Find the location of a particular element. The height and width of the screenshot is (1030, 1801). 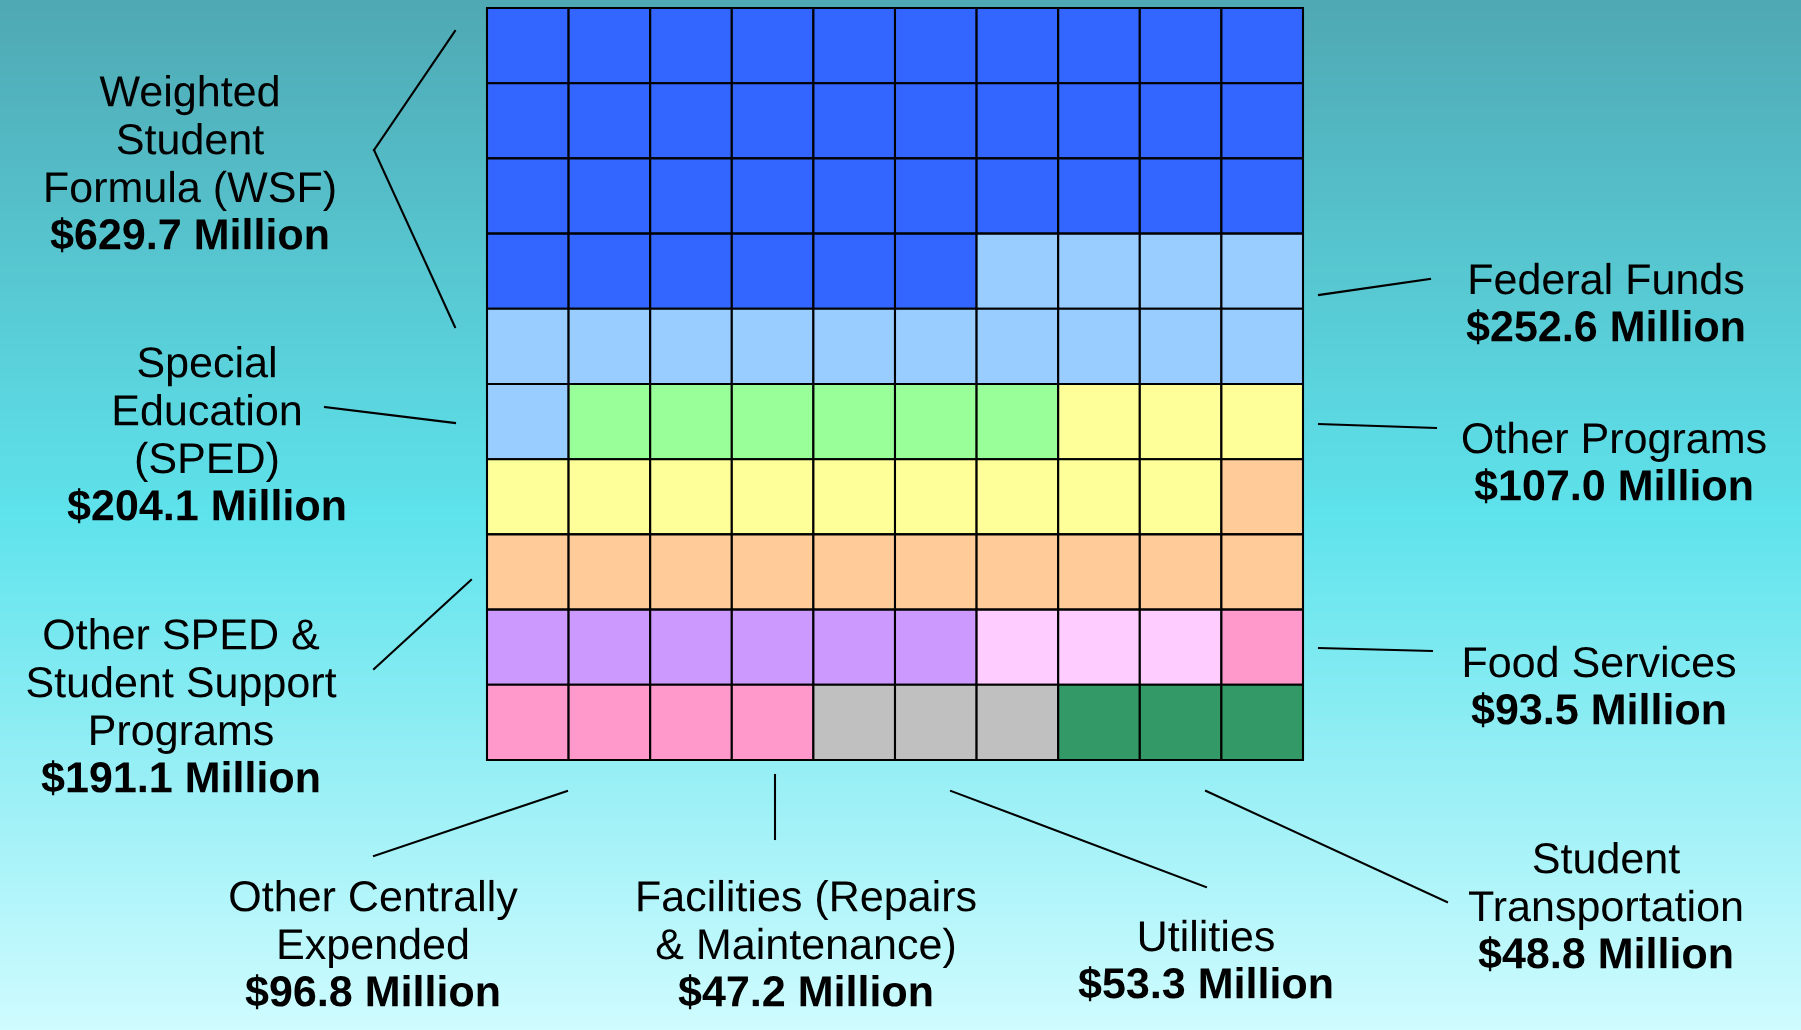

data-label: $252.6 Million is located at coordinates (1605, 327).